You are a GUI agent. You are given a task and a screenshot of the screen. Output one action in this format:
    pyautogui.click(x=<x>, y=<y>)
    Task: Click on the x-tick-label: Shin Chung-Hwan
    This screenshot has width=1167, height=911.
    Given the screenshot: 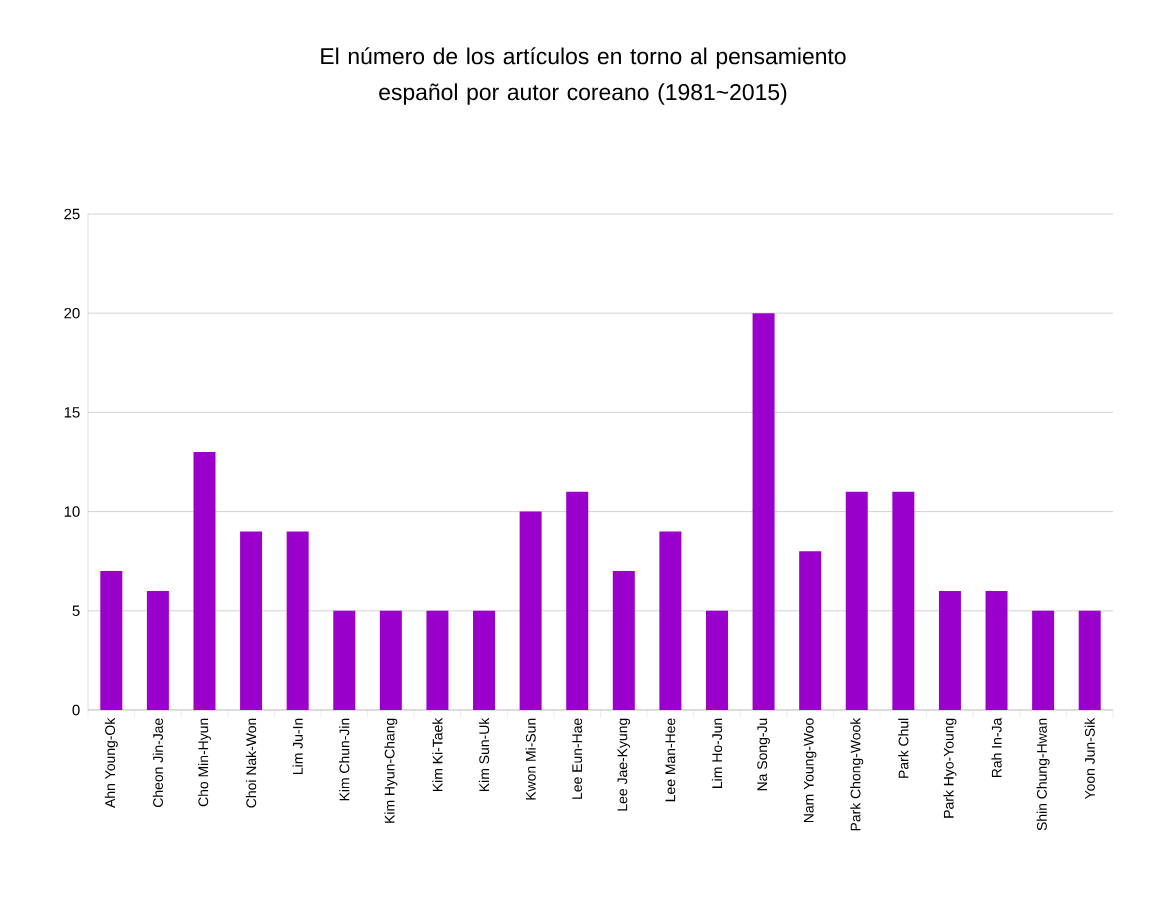 What is the action you would take?
    pyautogui.click(x=1043, y=774)
    